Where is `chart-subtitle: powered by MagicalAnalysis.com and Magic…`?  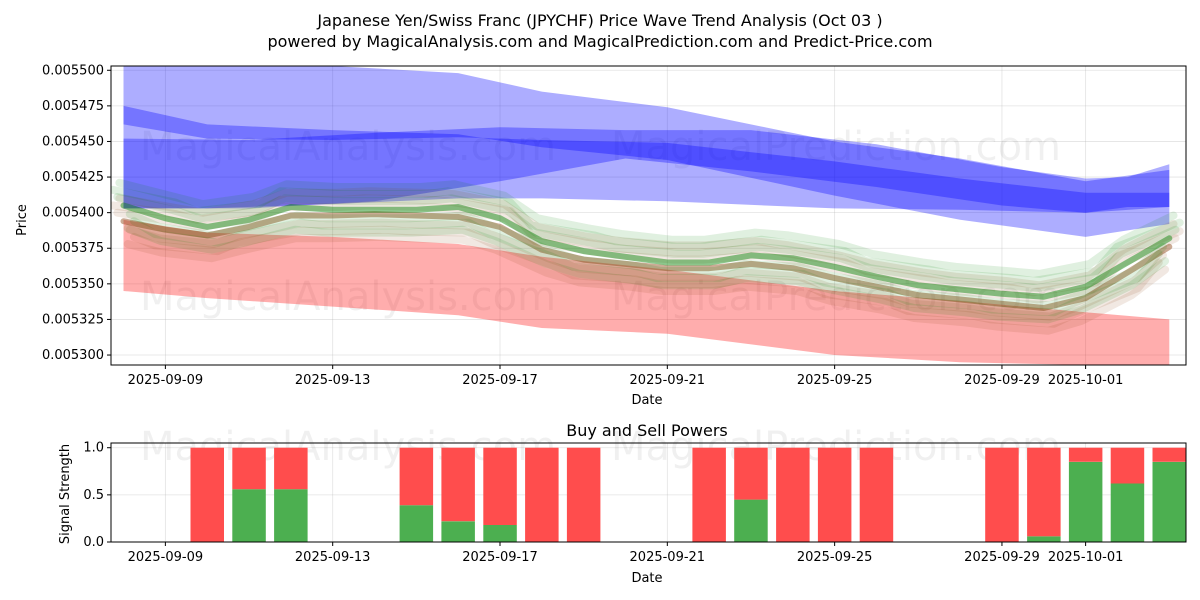 chart-subtitle: powered by MagicalAnalysis.com and Magic… is located at coordinates (599, 41).